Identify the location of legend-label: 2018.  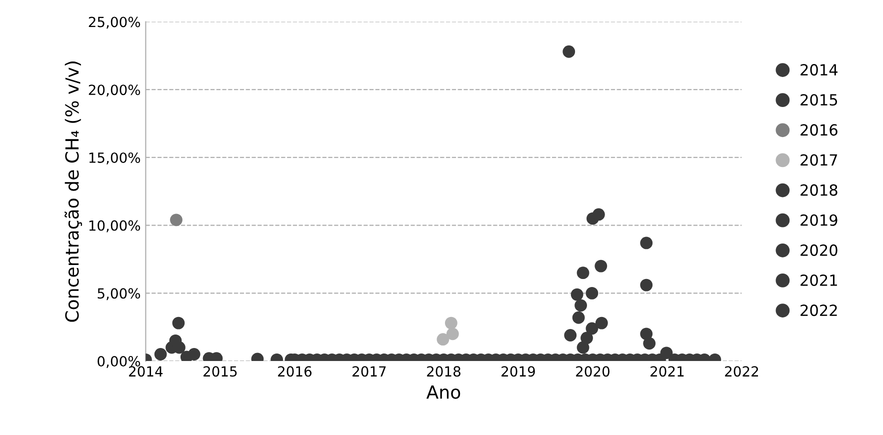
(819, 190).